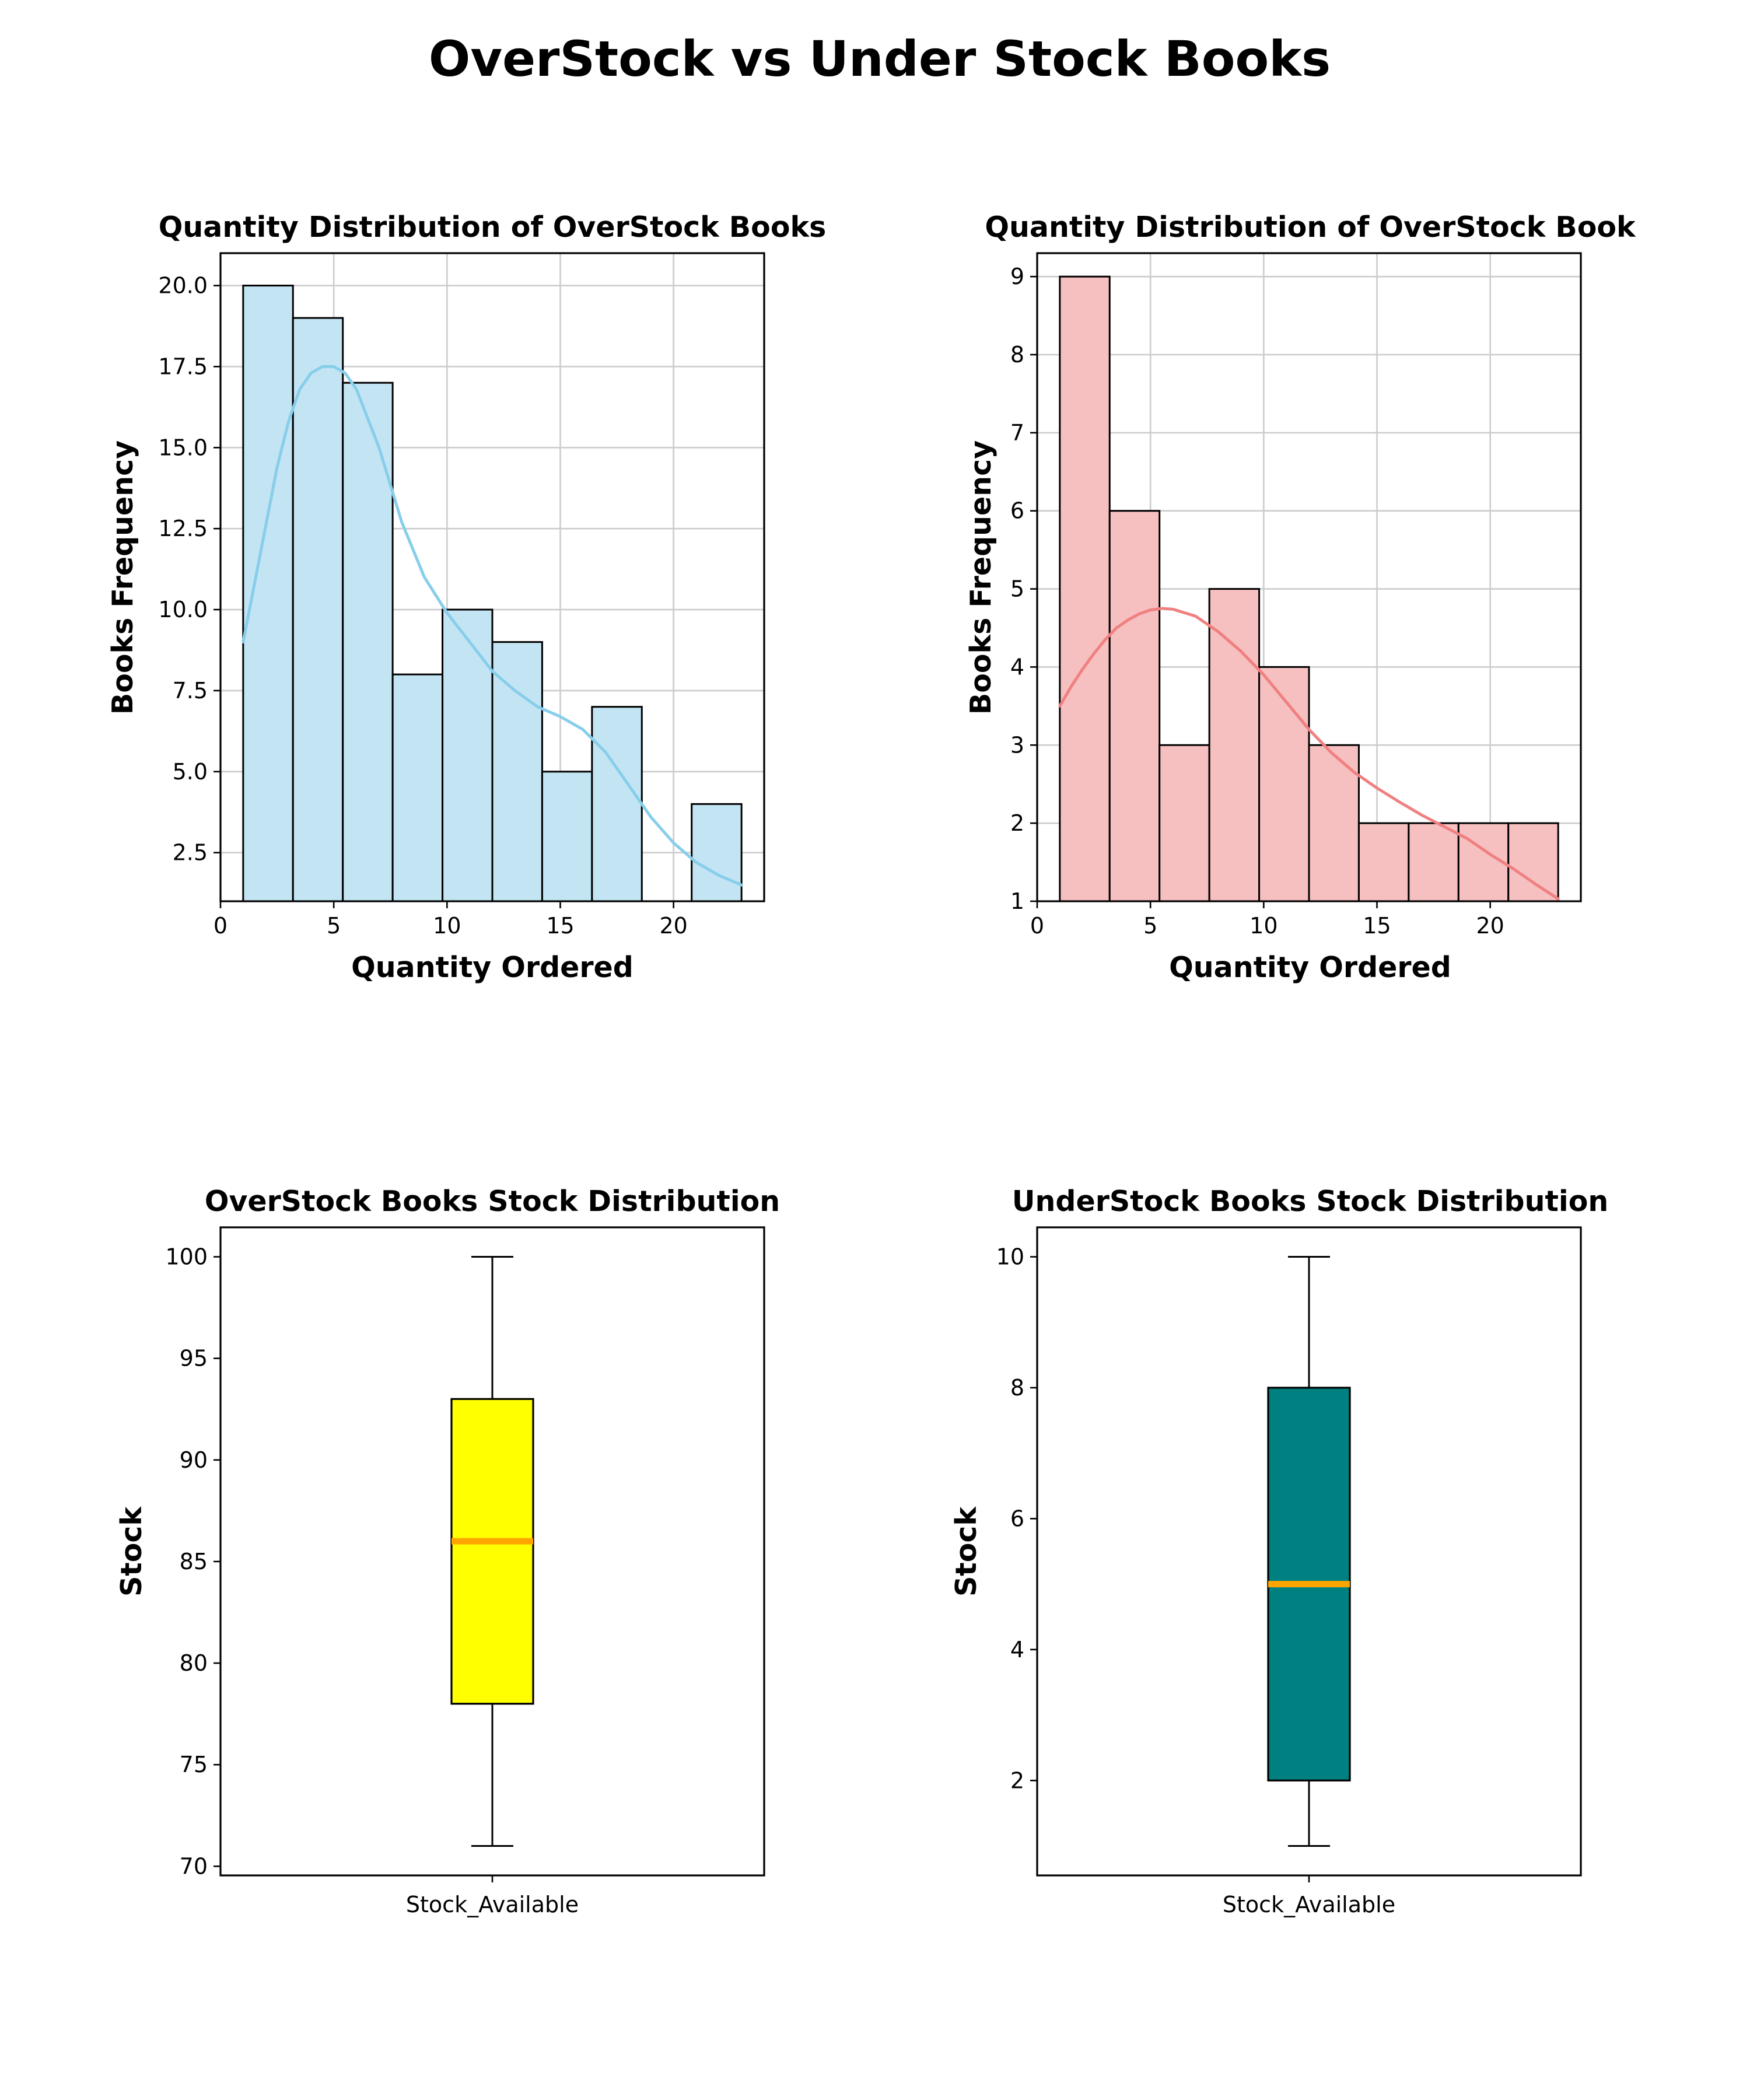  Describe the element at coordinates (1017, 901) in the screenshot. I see `y-tick-label: 1` at that location.